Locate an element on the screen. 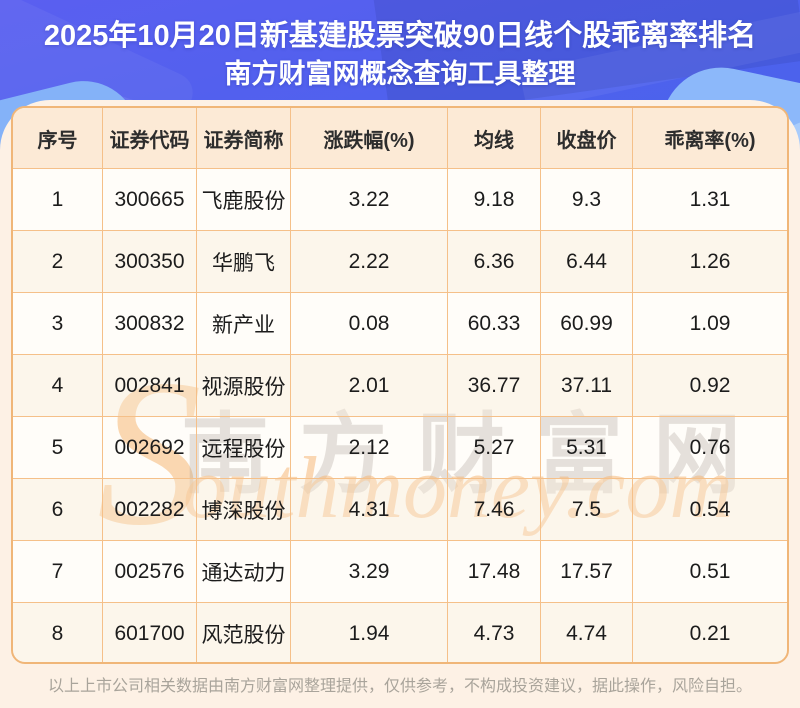  cell-ma: 5.27 is located at coordinates (494, 448).